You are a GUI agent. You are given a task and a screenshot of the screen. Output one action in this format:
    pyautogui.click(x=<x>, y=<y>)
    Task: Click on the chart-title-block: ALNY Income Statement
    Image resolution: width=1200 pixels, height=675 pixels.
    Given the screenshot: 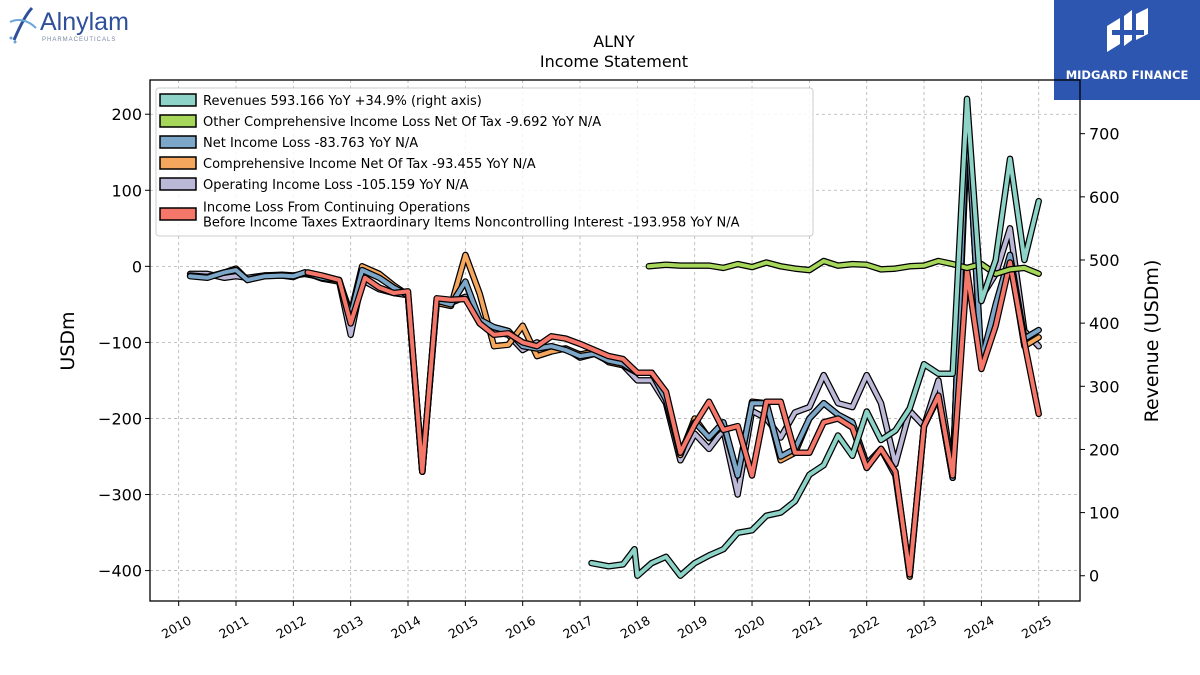 What is the action you would take?
    pyautogui.click(x=614, y=52)
    